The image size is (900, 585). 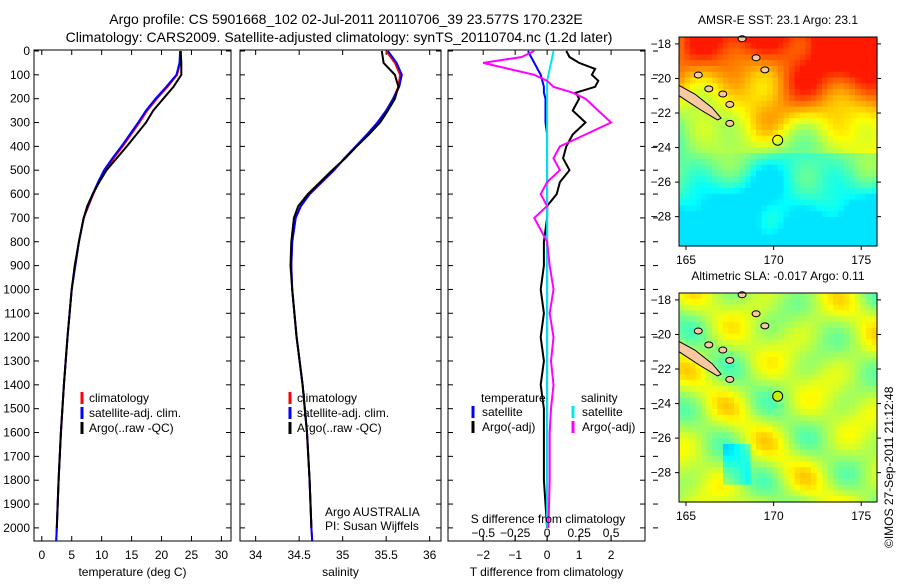 What do you see at coordinates (765, 326) in the screenshot?
I see `island` at bounding box center [765, 326].